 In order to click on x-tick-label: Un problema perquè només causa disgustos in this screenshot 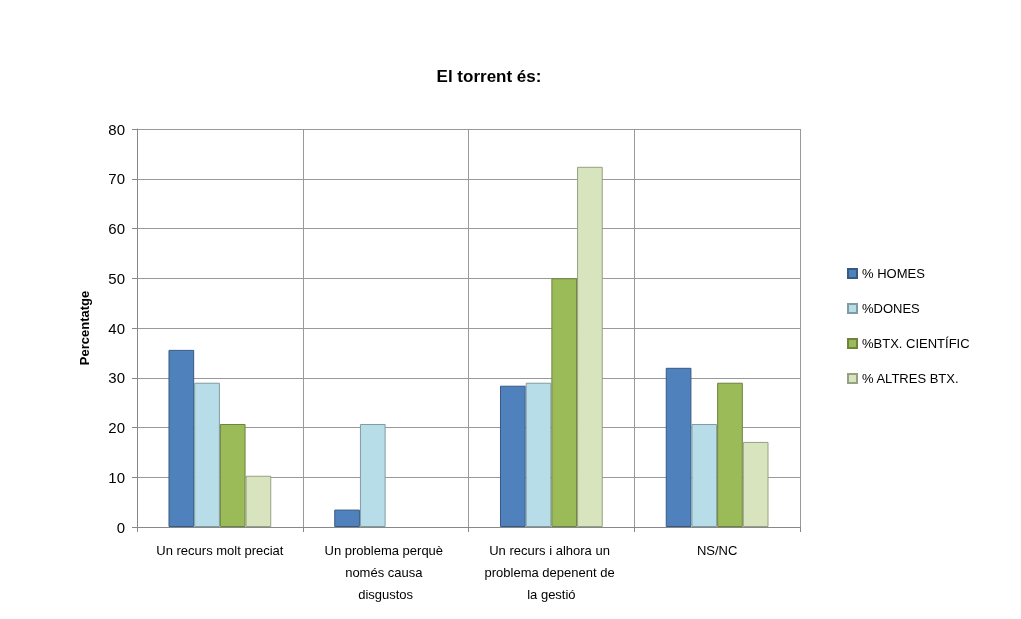, I will do `click(385, 572)`.